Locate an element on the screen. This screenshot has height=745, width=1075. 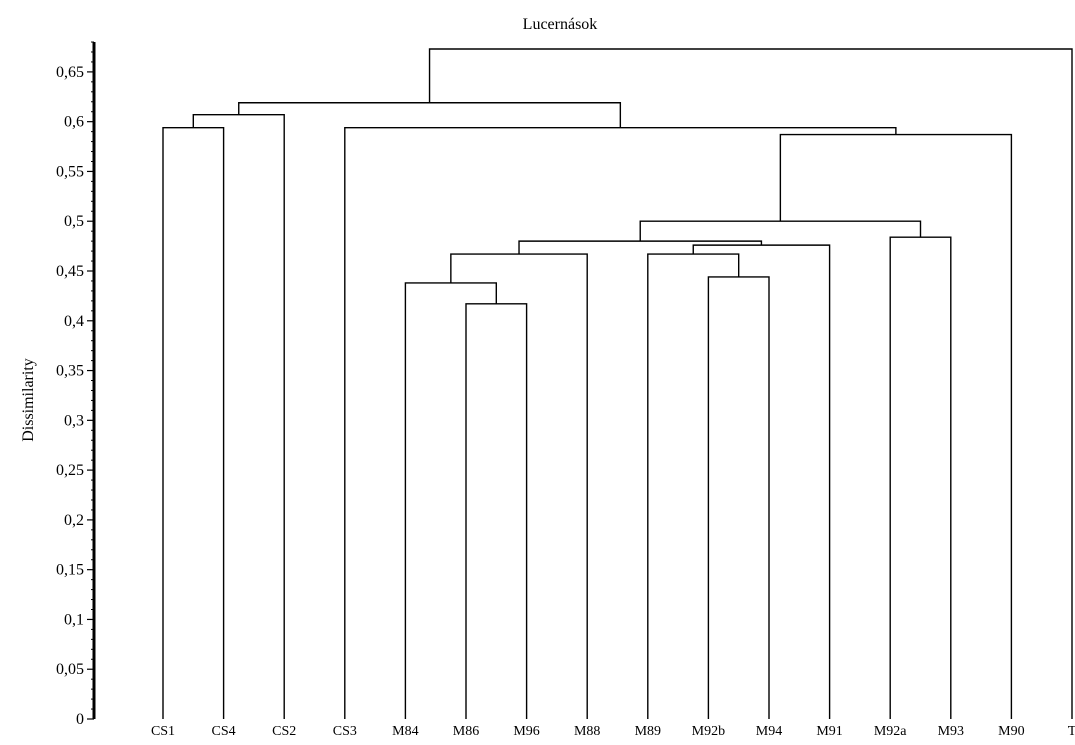
y-tick-label: 0,1 is located at coordinates (74, 619).